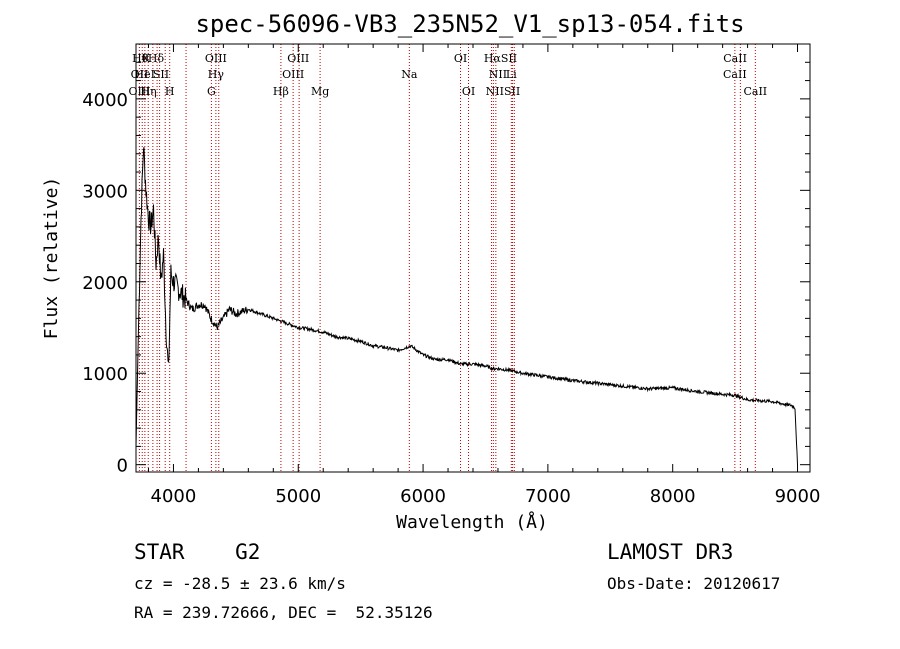 The height and width of the screenshot is (649, 900). I want to click on line-label: K, so click(146, 58).